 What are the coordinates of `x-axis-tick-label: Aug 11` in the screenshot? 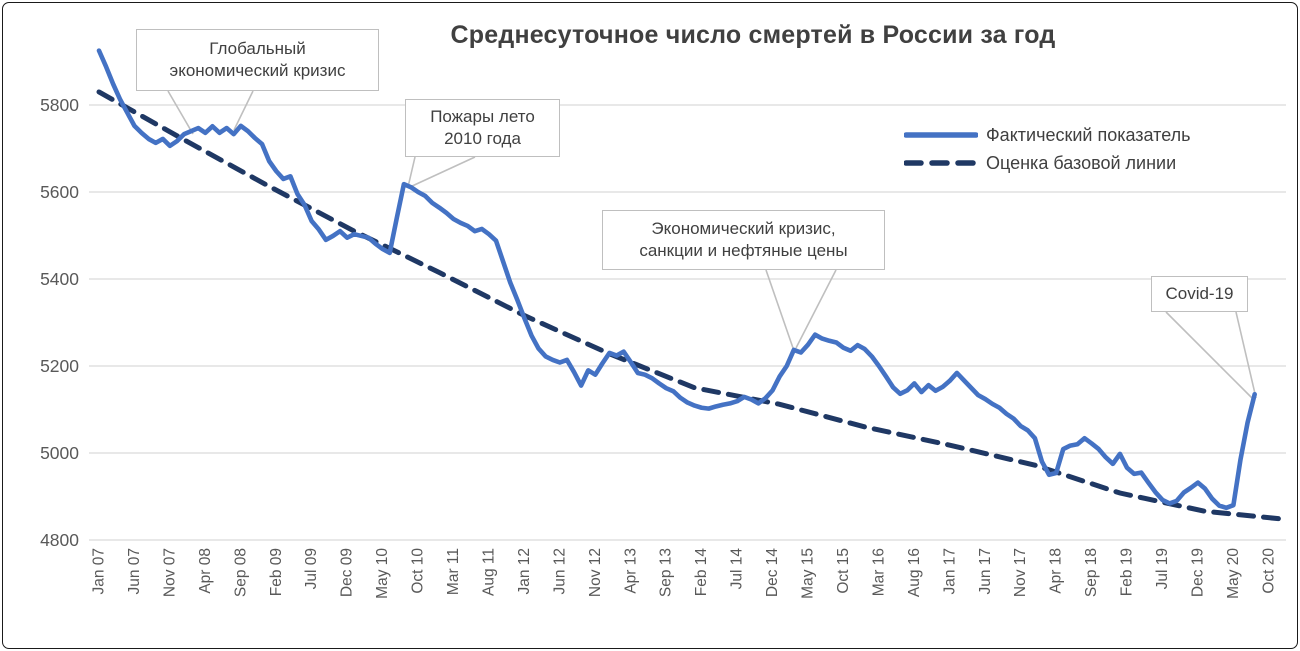 It's located at (488, 572).